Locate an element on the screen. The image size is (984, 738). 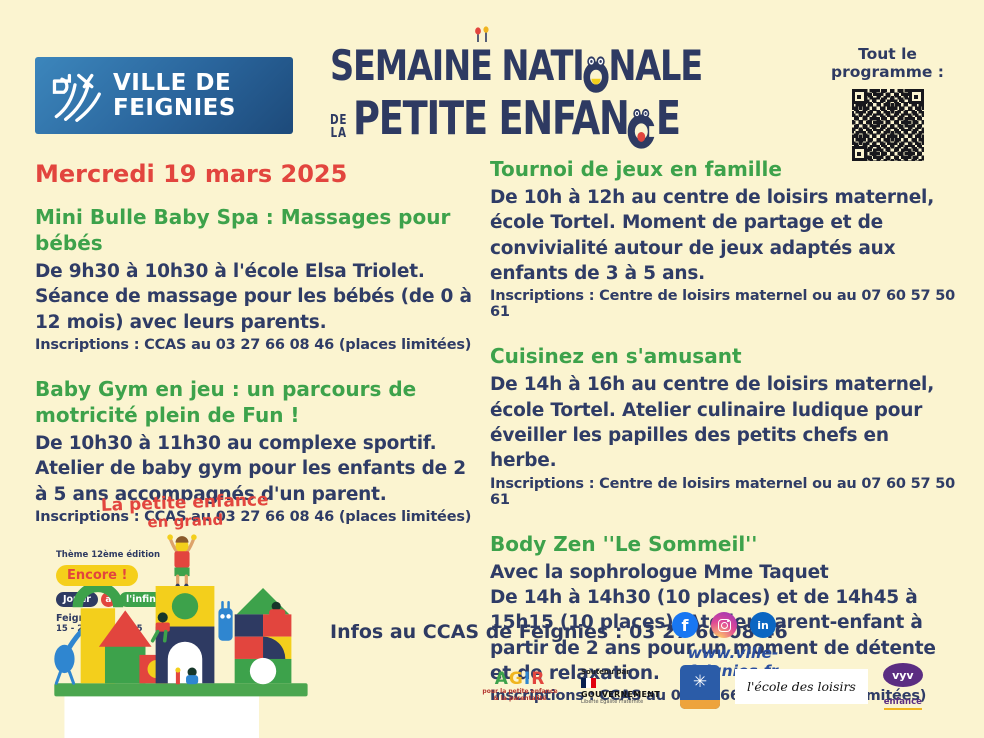
castle-blocks-illustration is located at coordinates (181, 662).